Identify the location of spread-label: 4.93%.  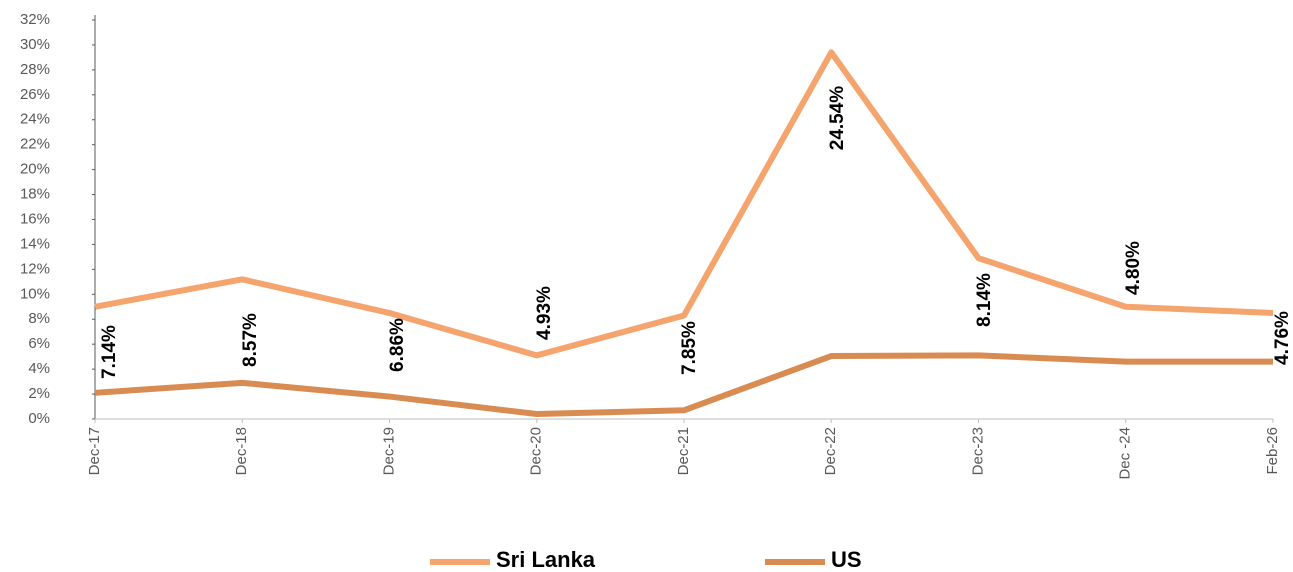
(544, 313).